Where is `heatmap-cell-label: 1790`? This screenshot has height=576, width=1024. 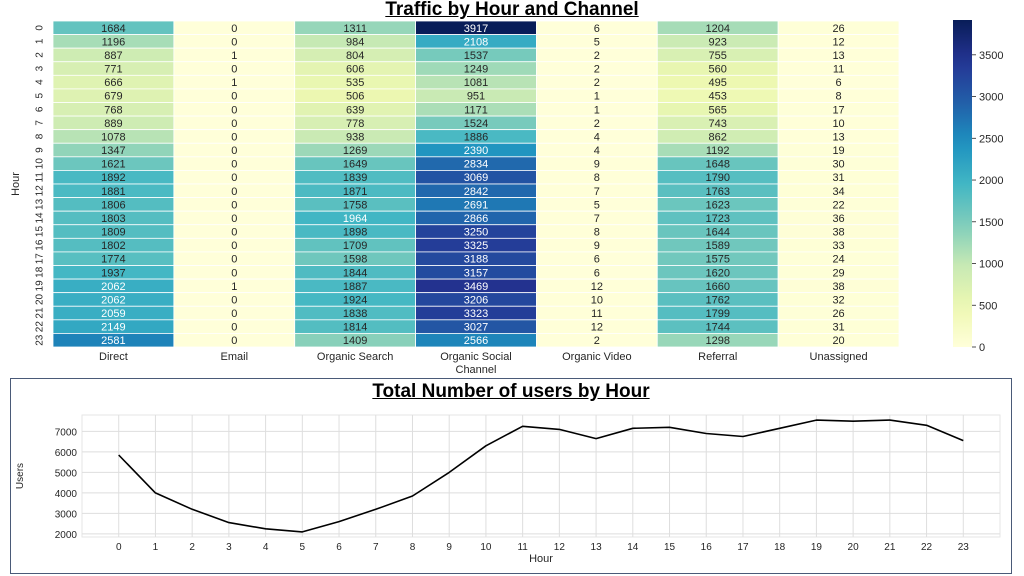 heatmap-cell-label: 1790 is located at coordinates (717, 178).